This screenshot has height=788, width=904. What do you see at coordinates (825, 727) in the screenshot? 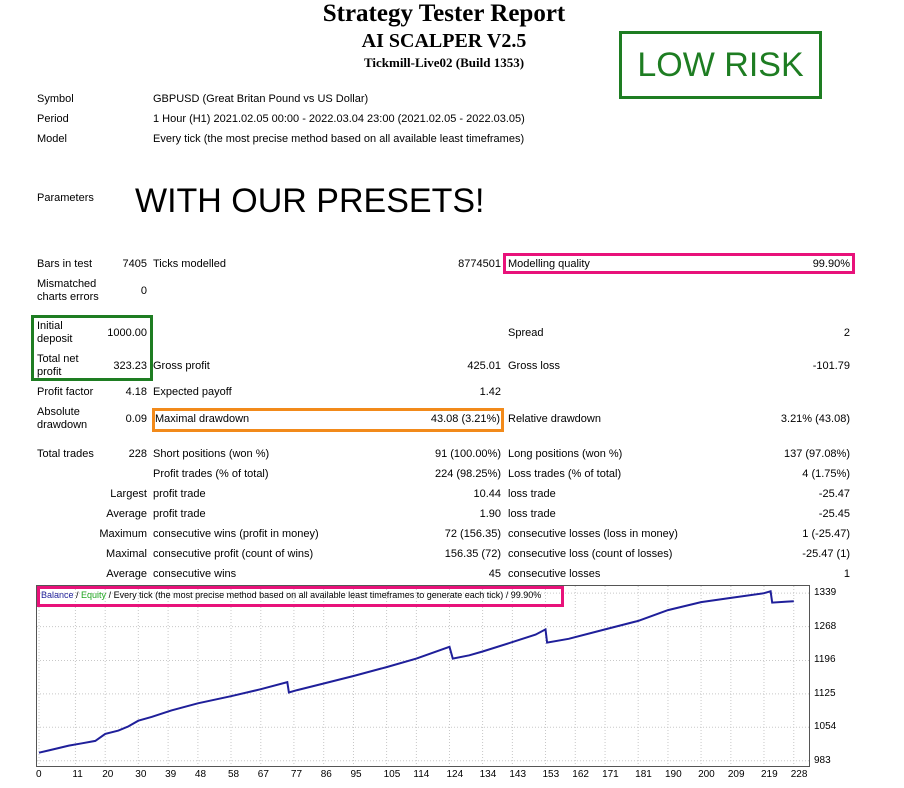
I see `y-tick-label: 1054` at bounding box center [825, 727].